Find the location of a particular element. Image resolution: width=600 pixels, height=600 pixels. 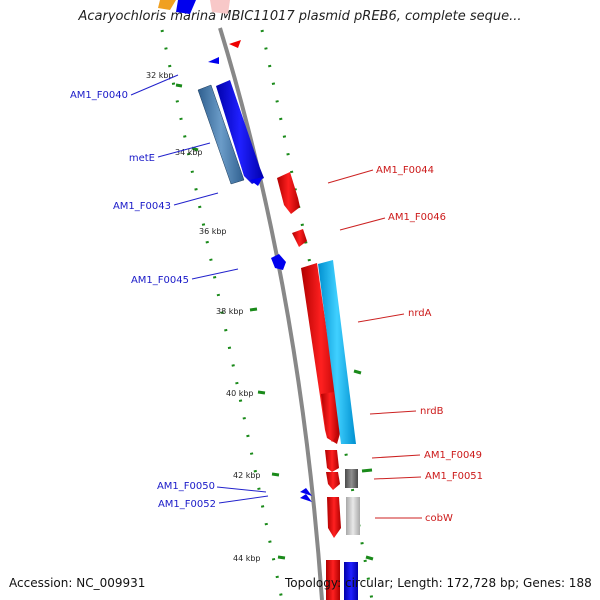

gene-label-right: AM1_F0046 is located at coordinates (417, 217).